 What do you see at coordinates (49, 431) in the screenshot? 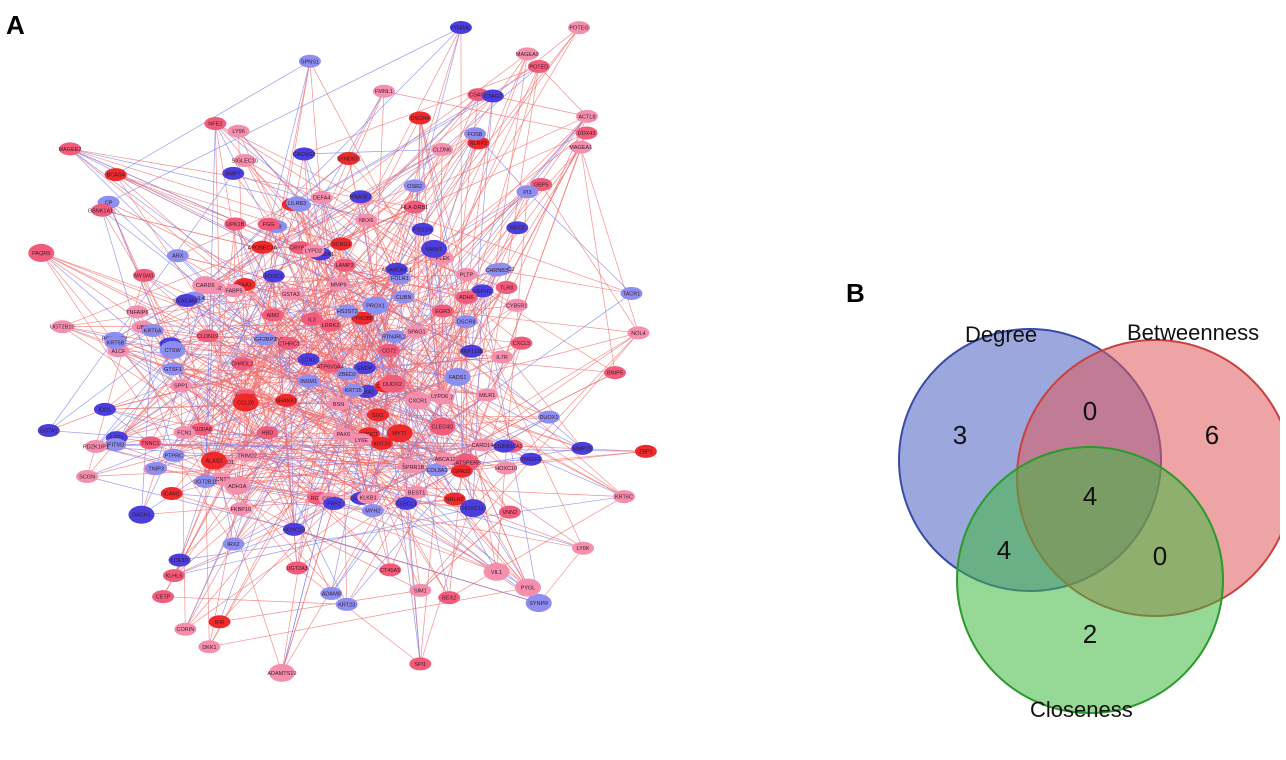
I see `network-node-label: GSTA1` at bounding box center [49, 431].